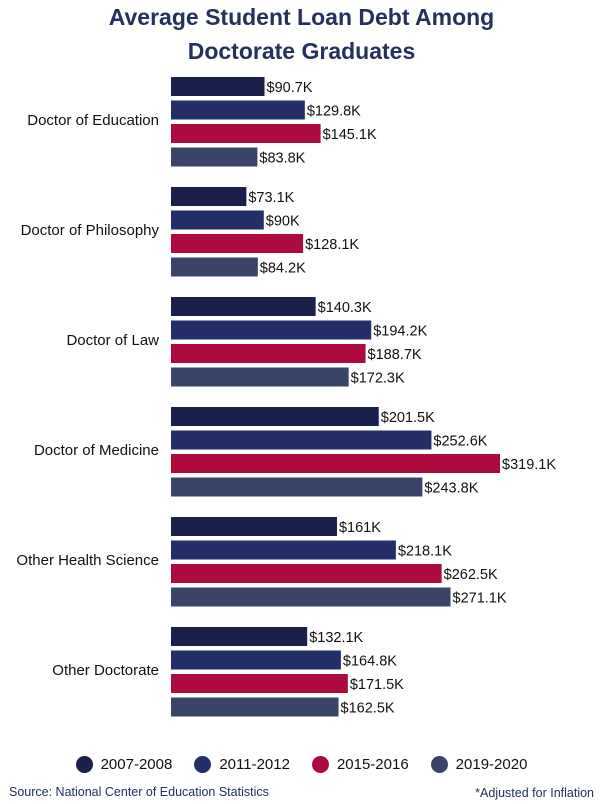 Image resolution: width=603 pixels, height=804 pixels. I want to click on bar-value-label: $162.5K, so click(368, 709).